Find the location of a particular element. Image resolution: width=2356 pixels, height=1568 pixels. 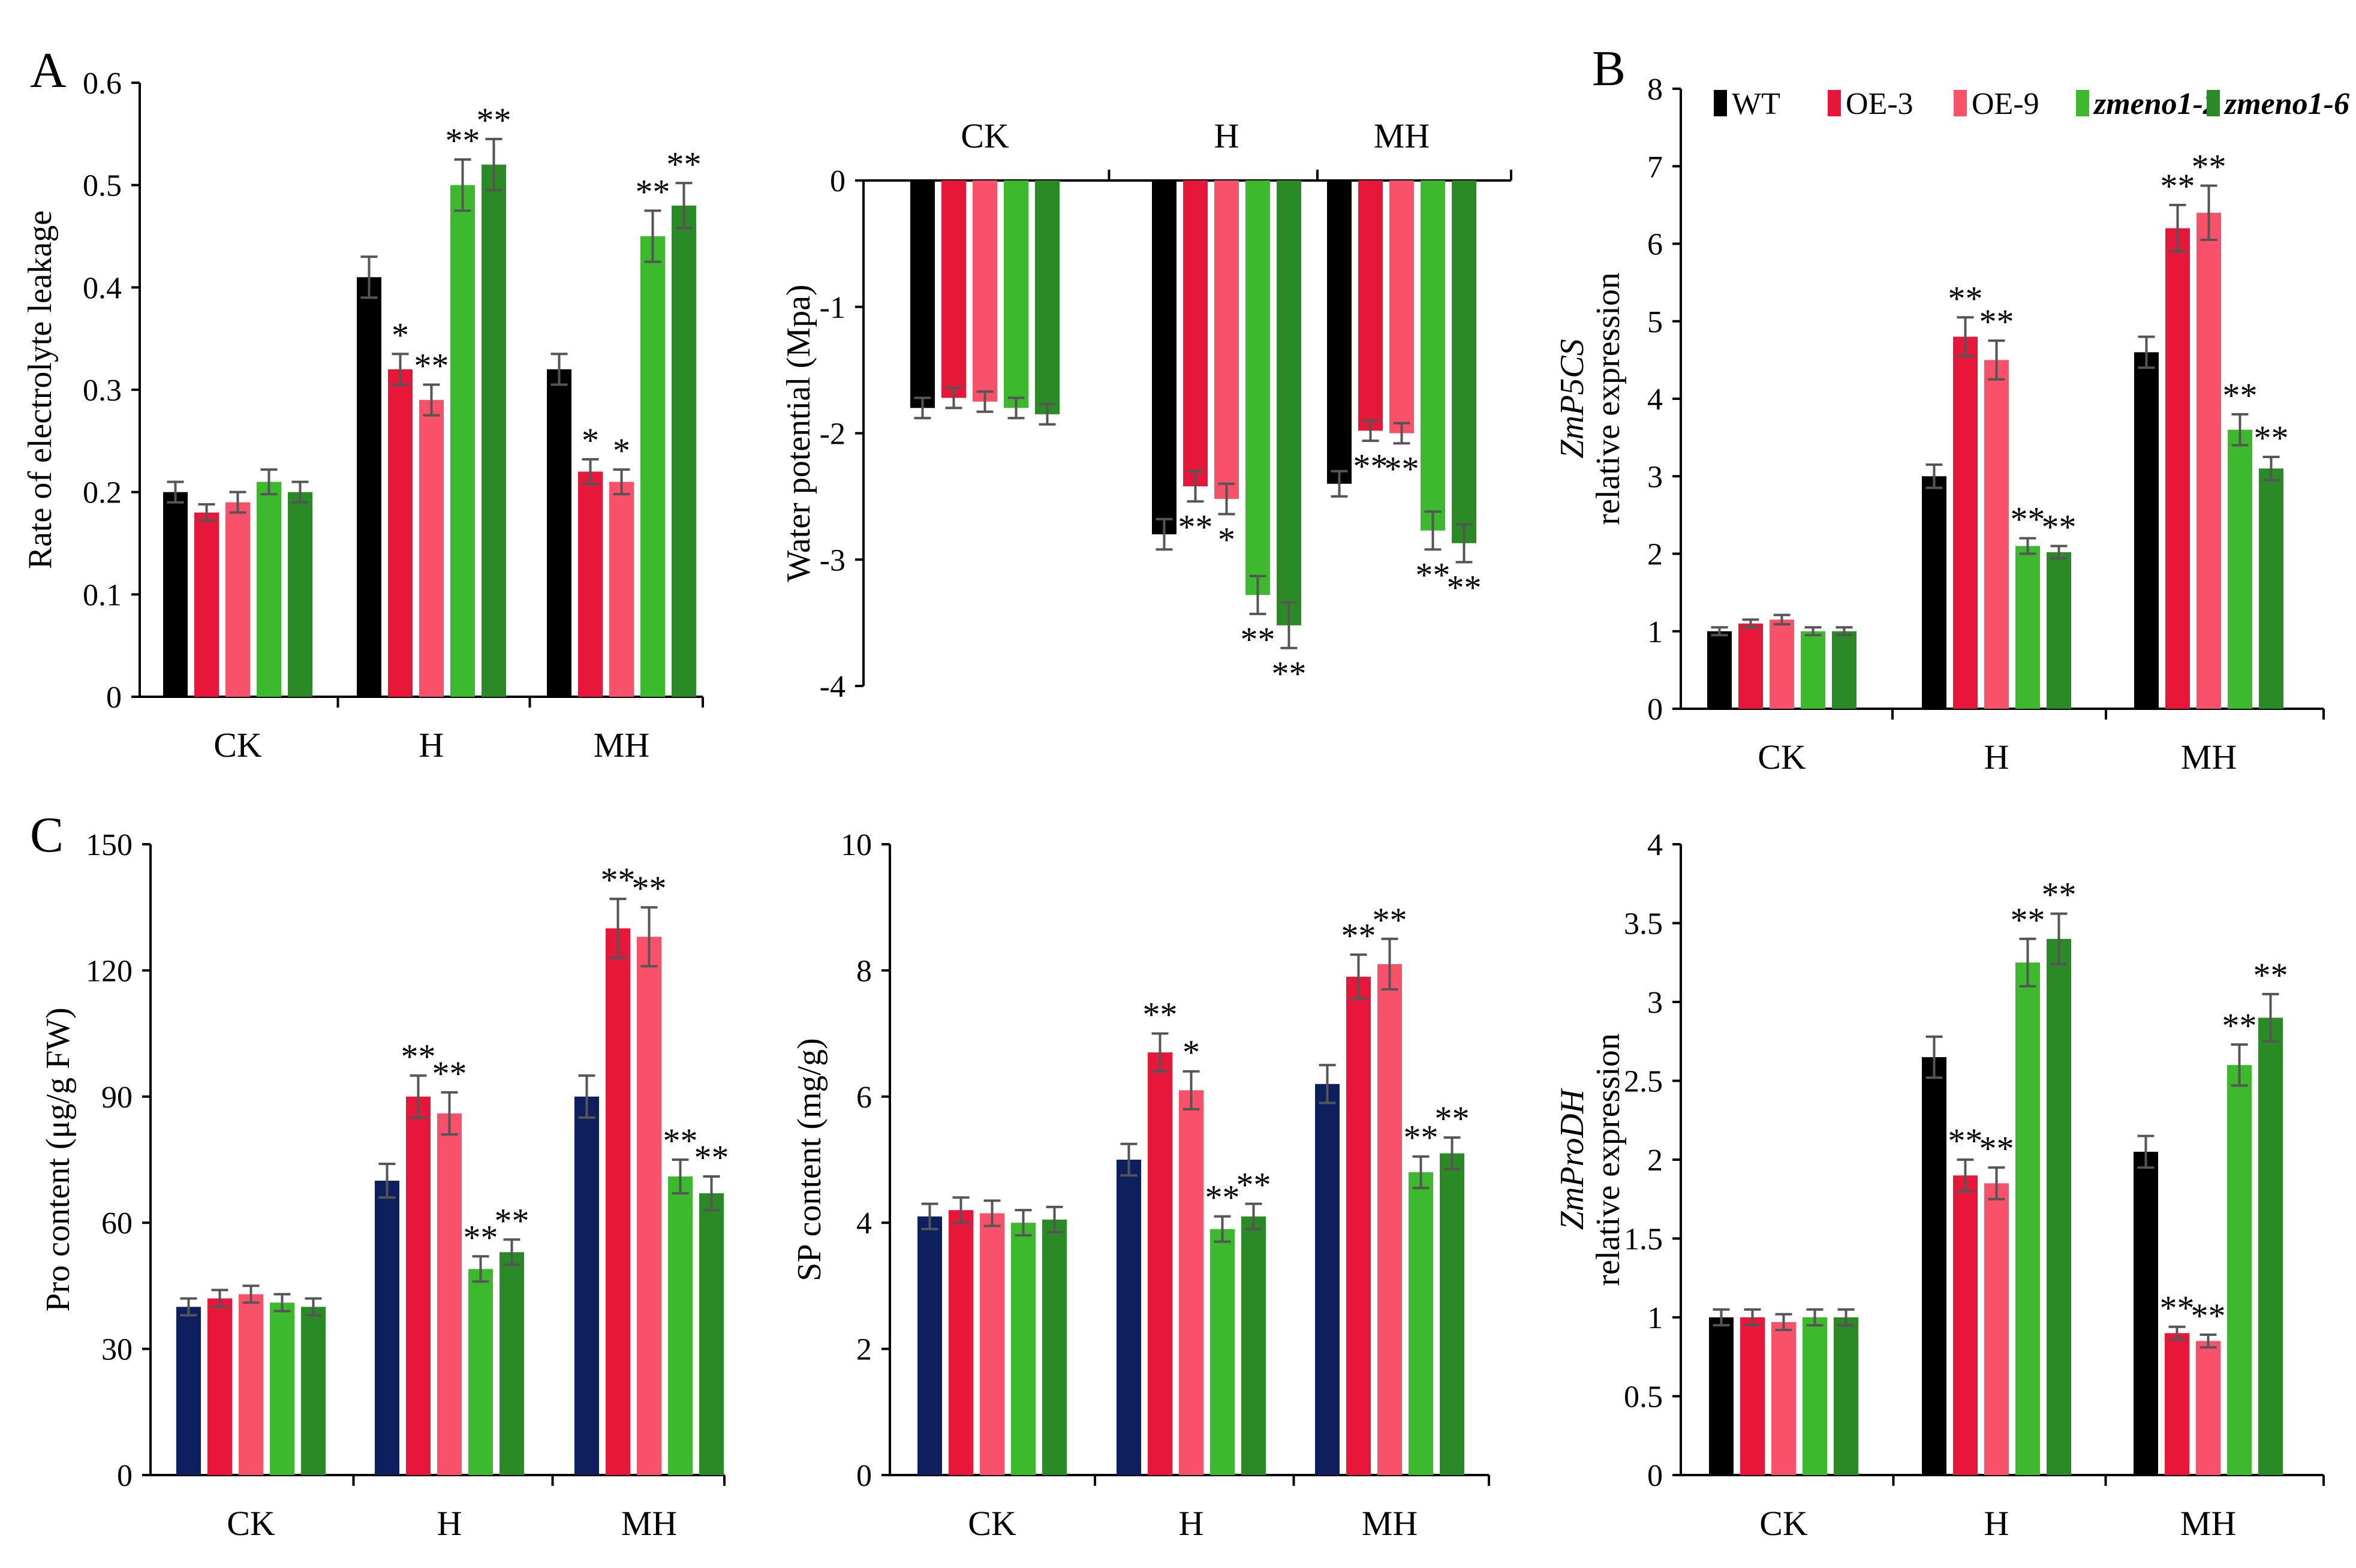

y-tick-label: 3 is located at coordinates (1655, 1003).